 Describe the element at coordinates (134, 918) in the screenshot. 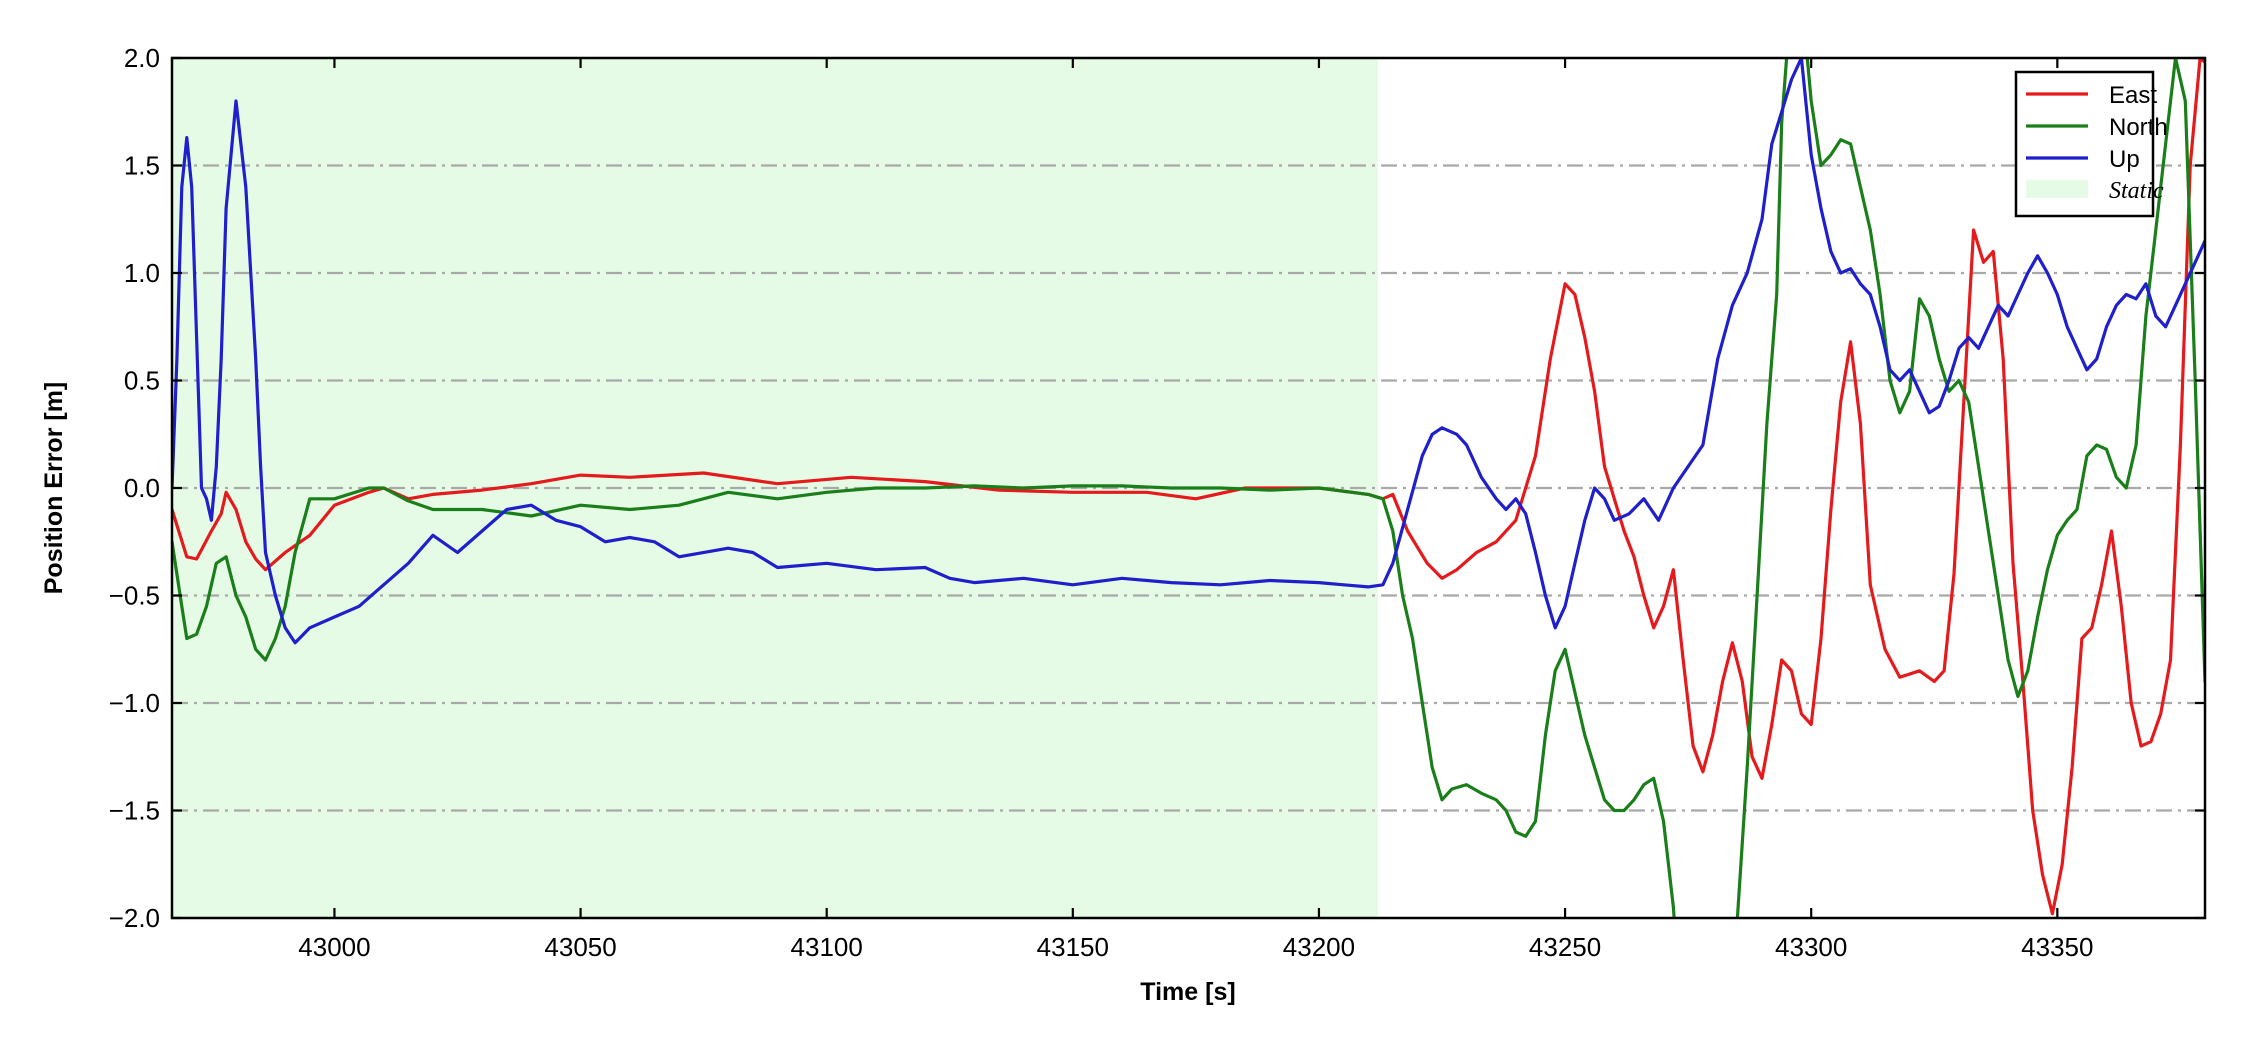

I see `y-tick-label: −2.0` at that location.